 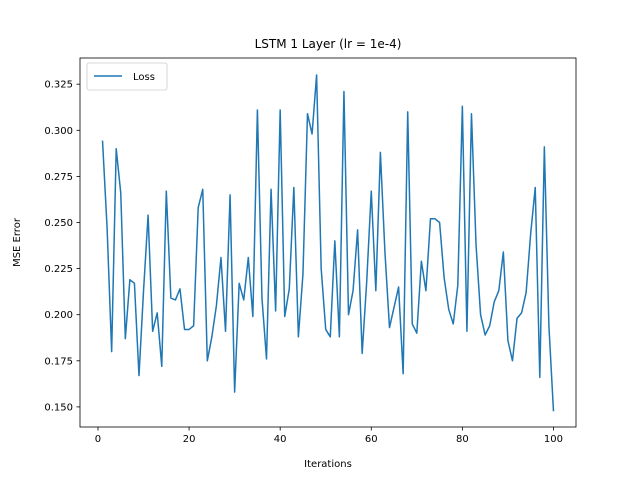 I want to click on y-tick-label: 0.150, so click(x=58, y=407).